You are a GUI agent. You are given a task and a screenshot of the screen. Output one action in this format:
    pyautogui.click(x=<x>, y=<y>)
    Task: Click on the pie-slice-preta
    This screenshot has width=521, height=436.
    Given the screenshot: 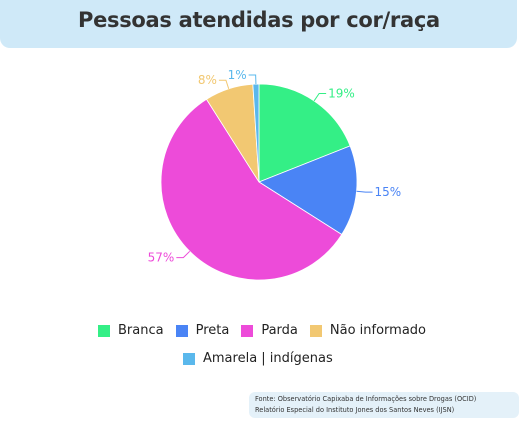 What is the action you would take?
    pyautogui.click(x=308, y=190)
    